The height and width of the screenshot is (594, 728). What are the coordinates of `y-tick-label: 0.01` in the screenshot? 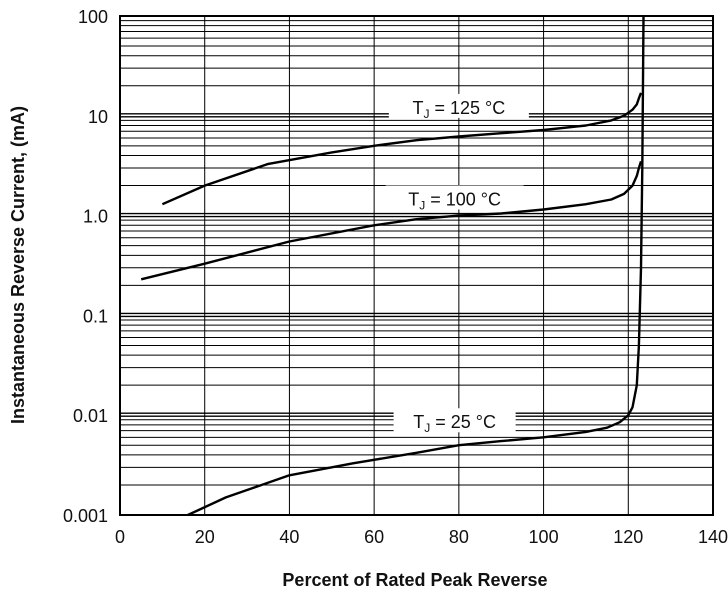 It's located at (90, 416).